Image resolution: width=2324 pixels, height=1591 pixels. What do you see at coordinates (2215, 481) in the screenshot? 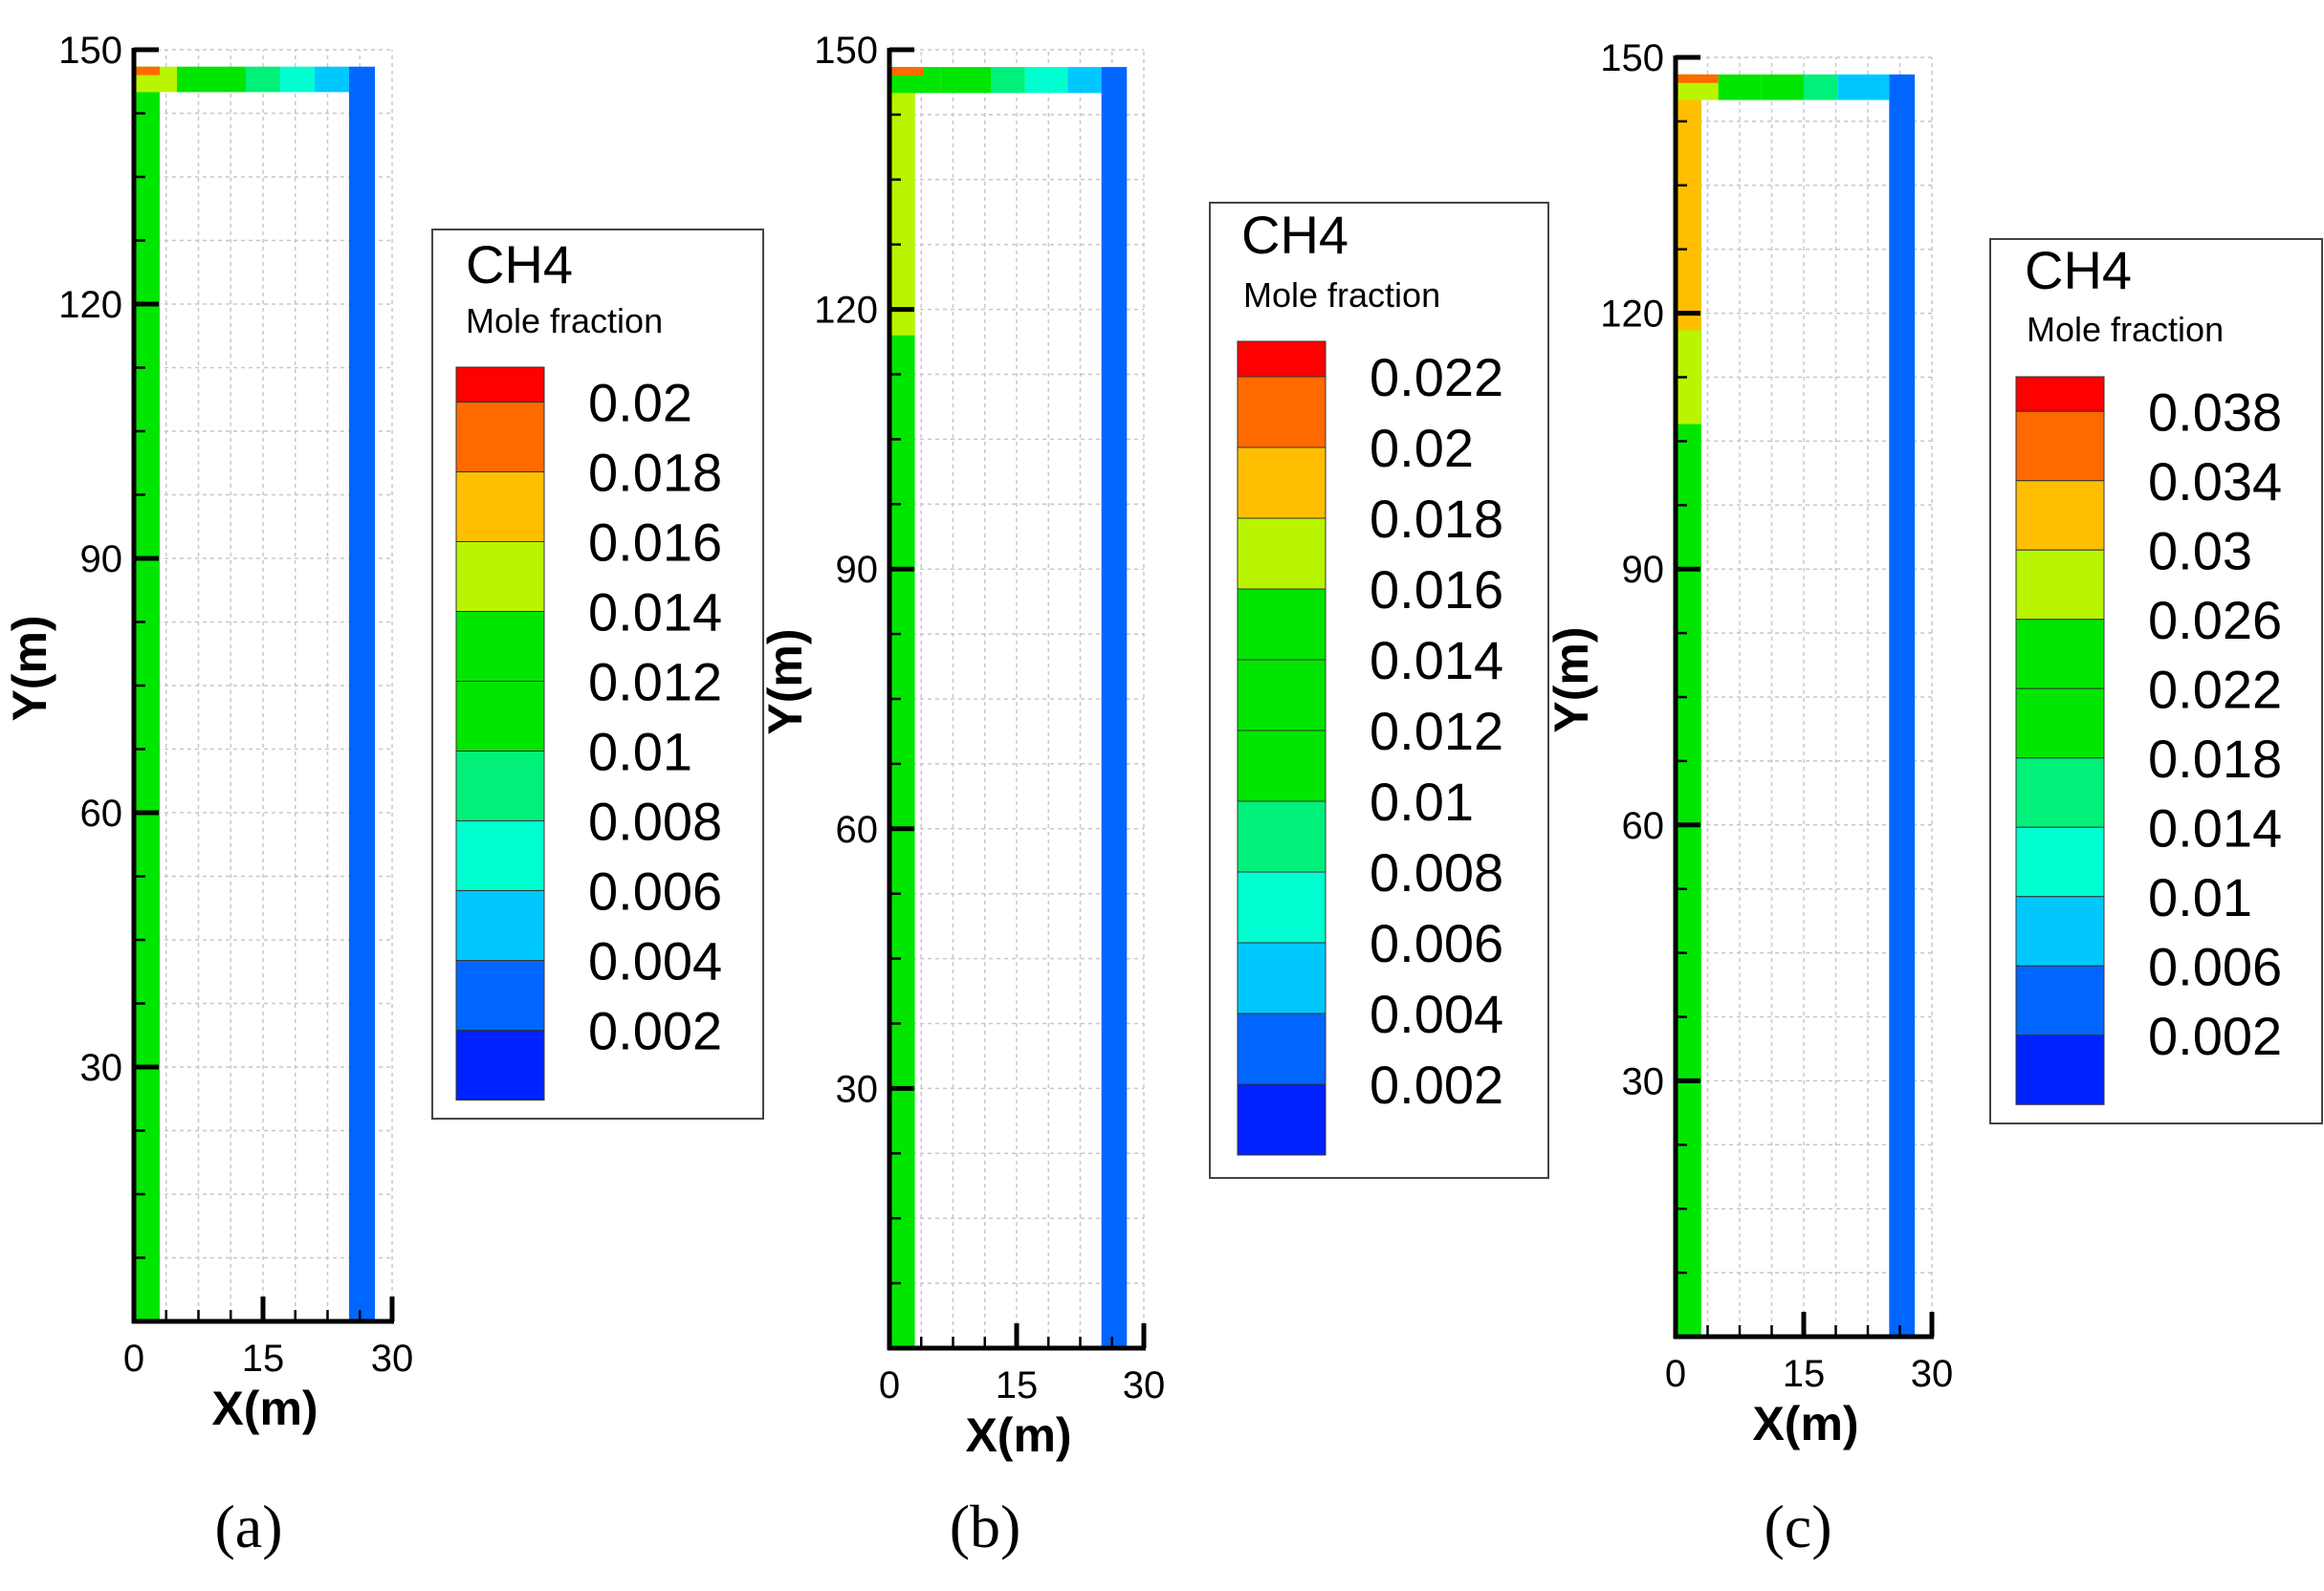
I see `legend-label: 0.034` at bounding box center [2215, 481].